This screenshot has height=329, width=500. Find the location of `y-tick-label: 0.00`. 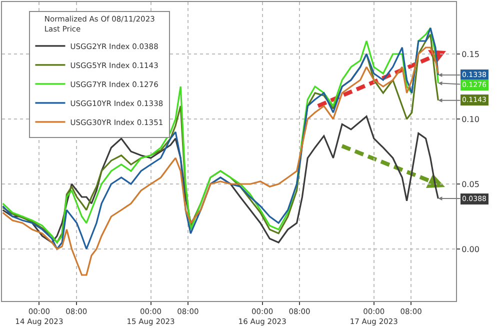

y-tick-label: 0.00 is located at coordinates (471, 249).